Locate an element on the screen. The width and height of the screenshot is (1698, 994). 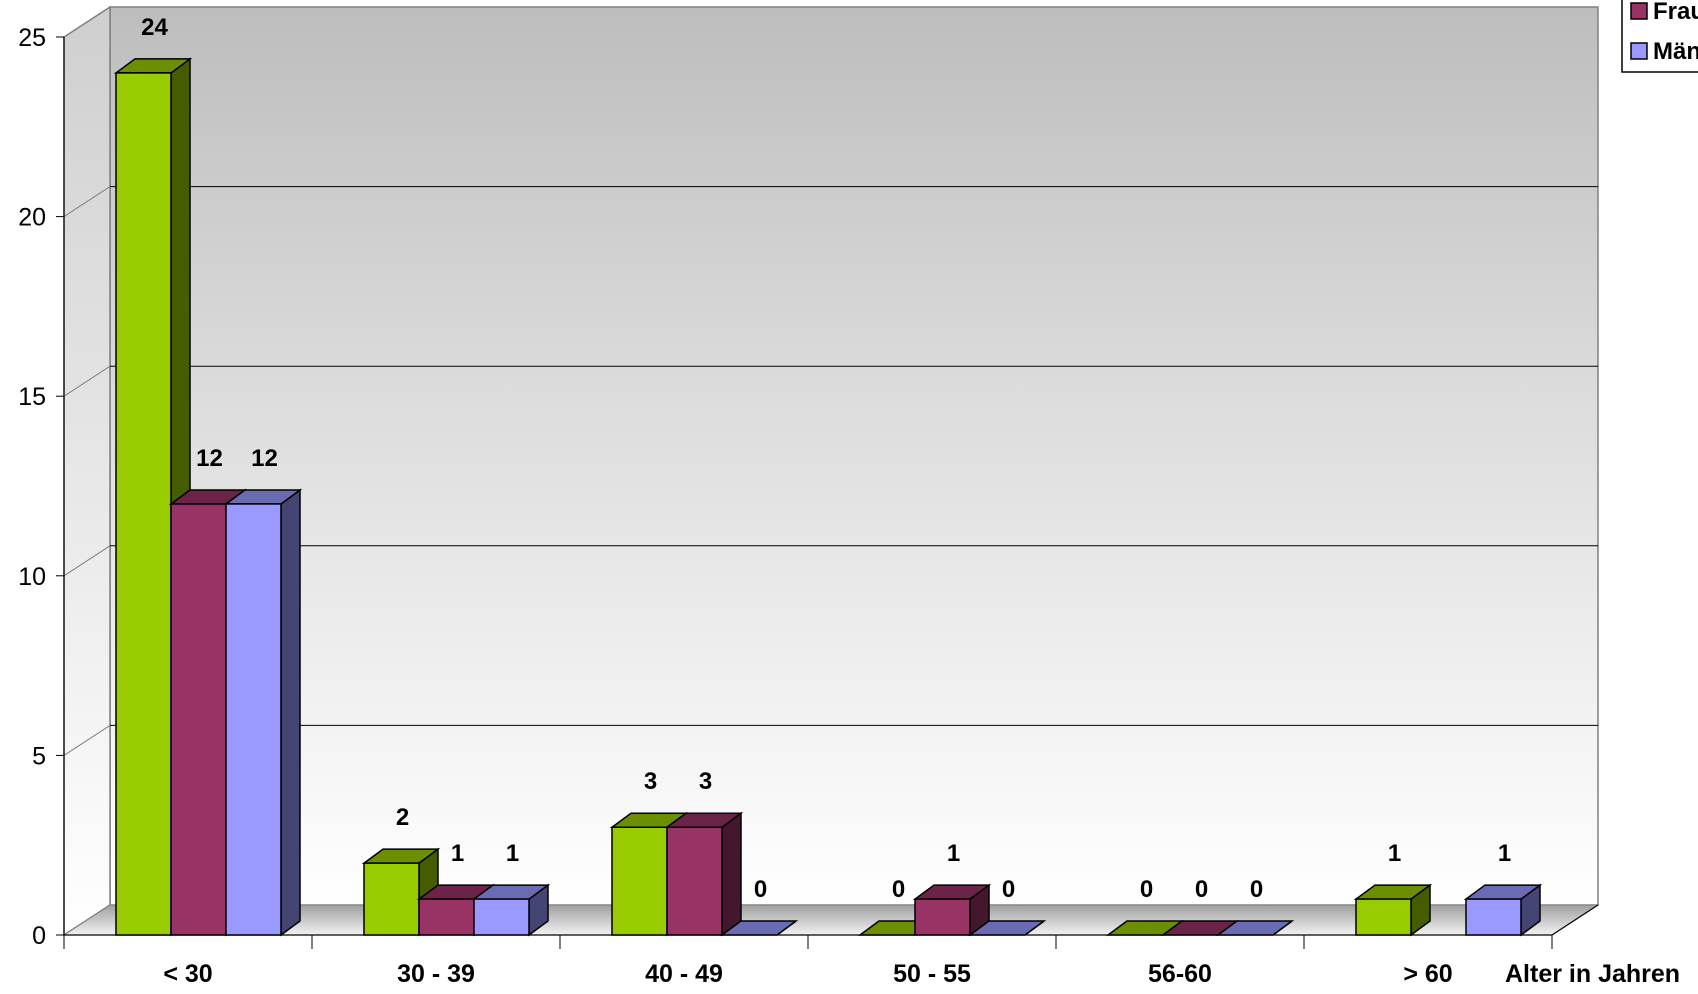
y-tick-label: 5 is located at coordinates (39, 756).